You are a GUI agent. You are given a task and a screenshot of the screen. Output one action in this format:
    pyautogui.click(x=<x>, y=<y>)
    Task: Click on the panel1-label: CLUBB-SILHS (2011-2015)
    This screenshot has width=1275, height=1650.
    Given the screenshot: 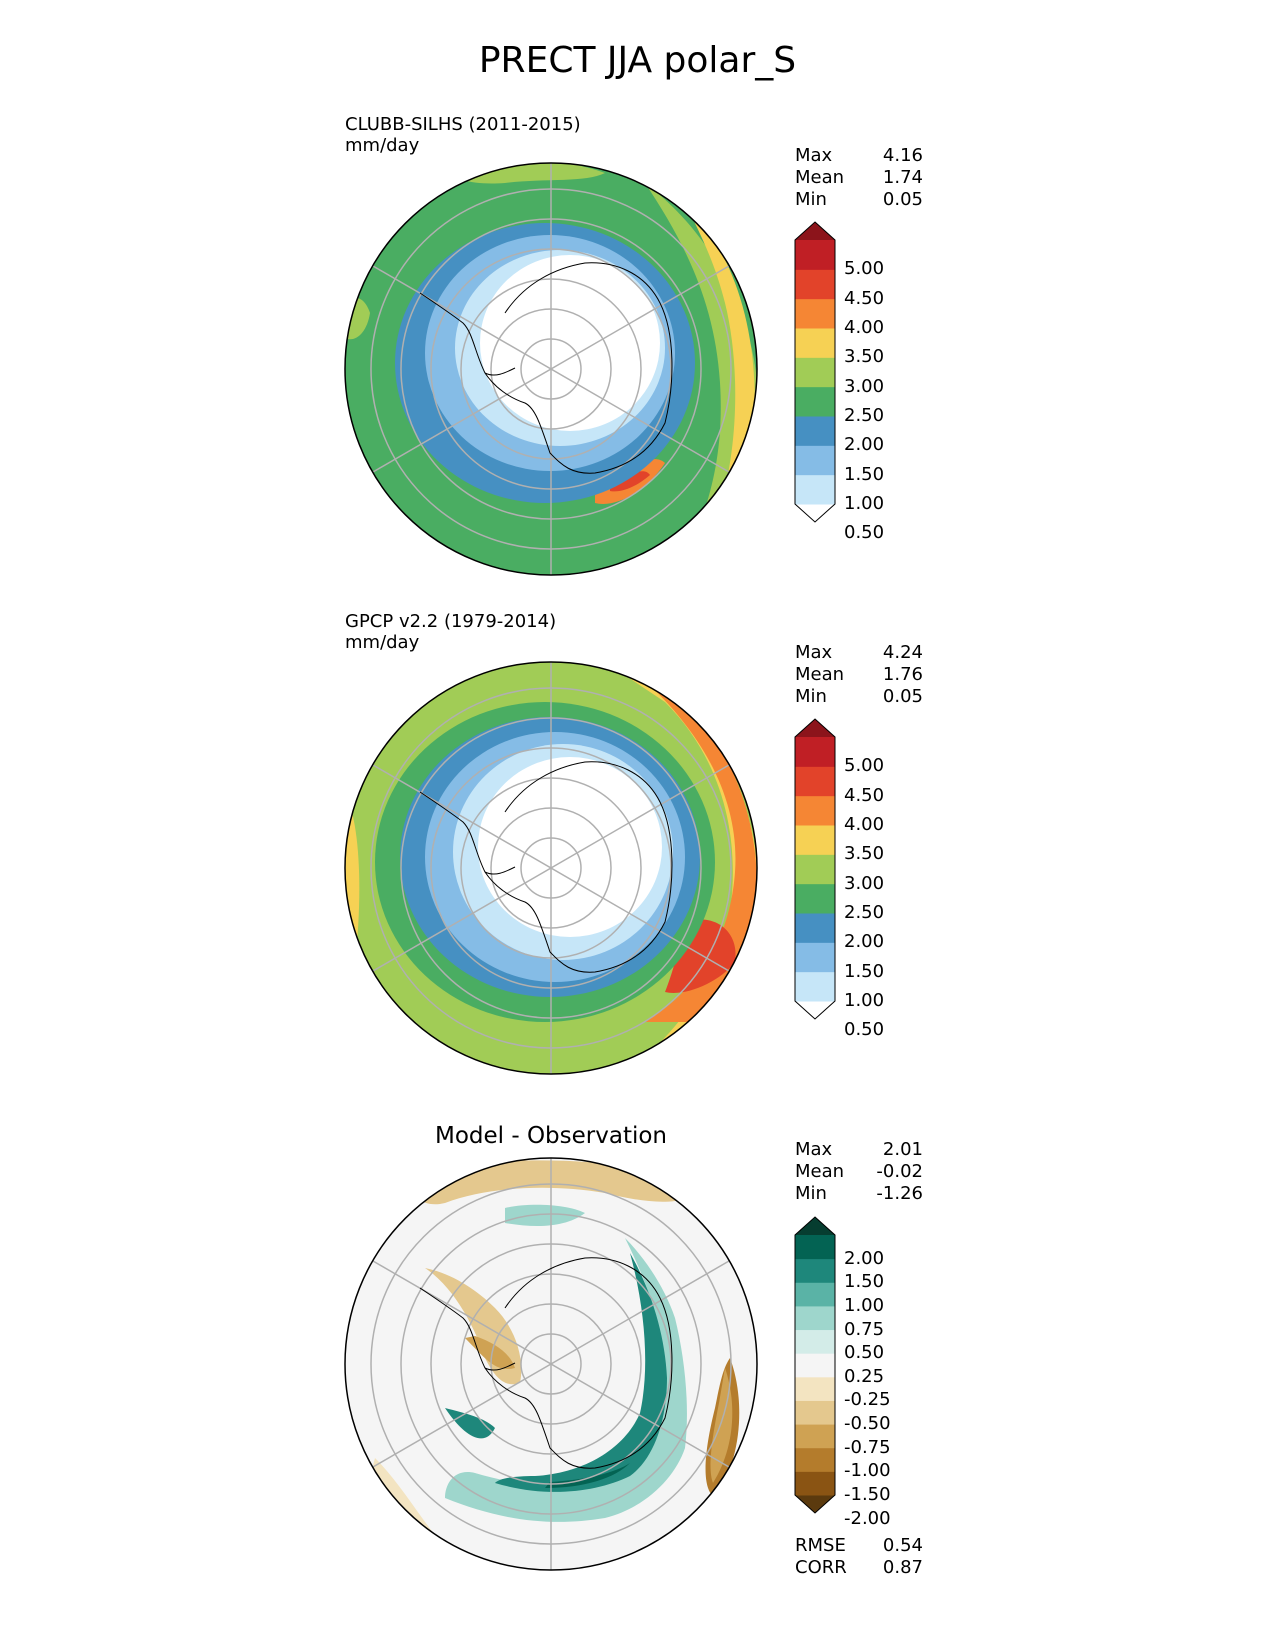 What is the action you would take?
    pyautogui.click(x=463, y=124)
    